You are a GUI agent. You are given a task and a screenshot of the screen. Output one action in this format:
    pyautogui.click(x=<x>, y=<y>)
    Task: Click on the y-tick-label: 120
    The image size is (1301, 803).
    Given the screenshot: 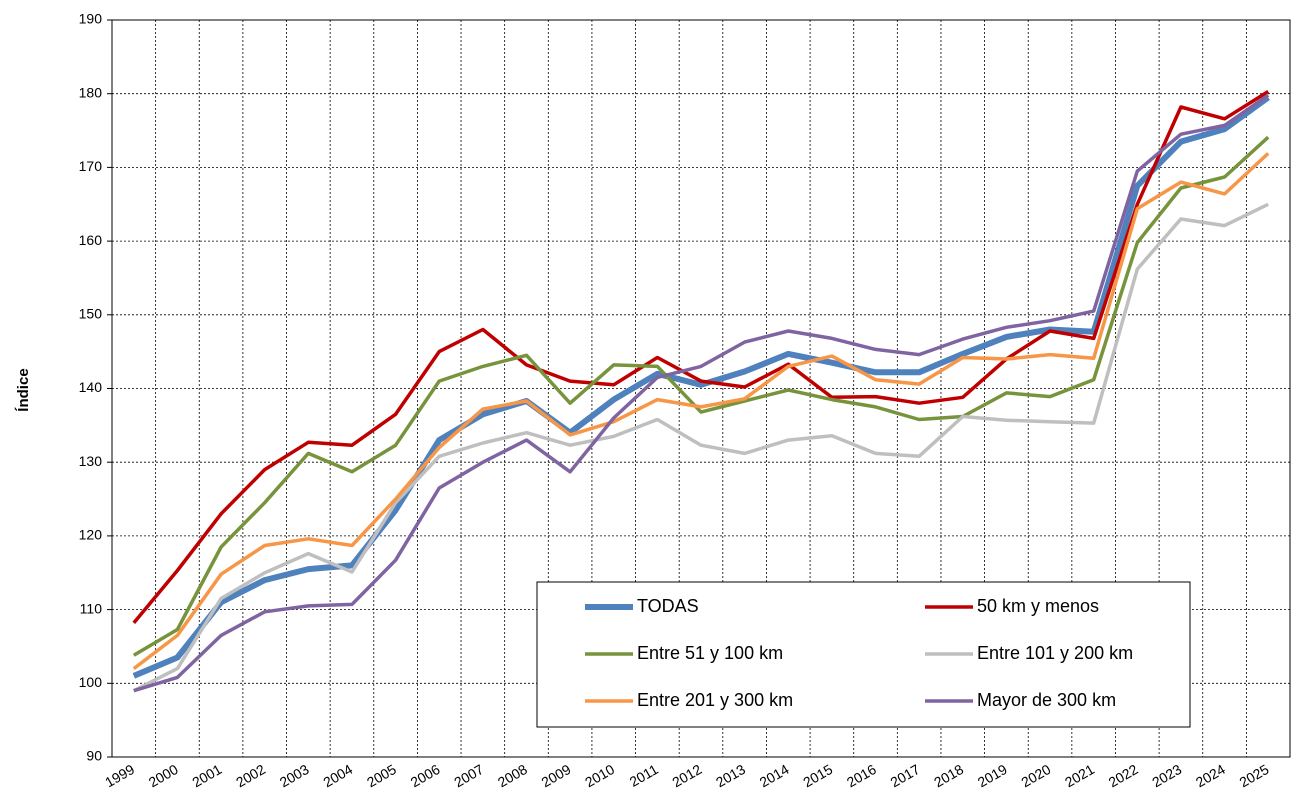 What is the action you would take?
    pyautogui.click(x=91, y=535)
    